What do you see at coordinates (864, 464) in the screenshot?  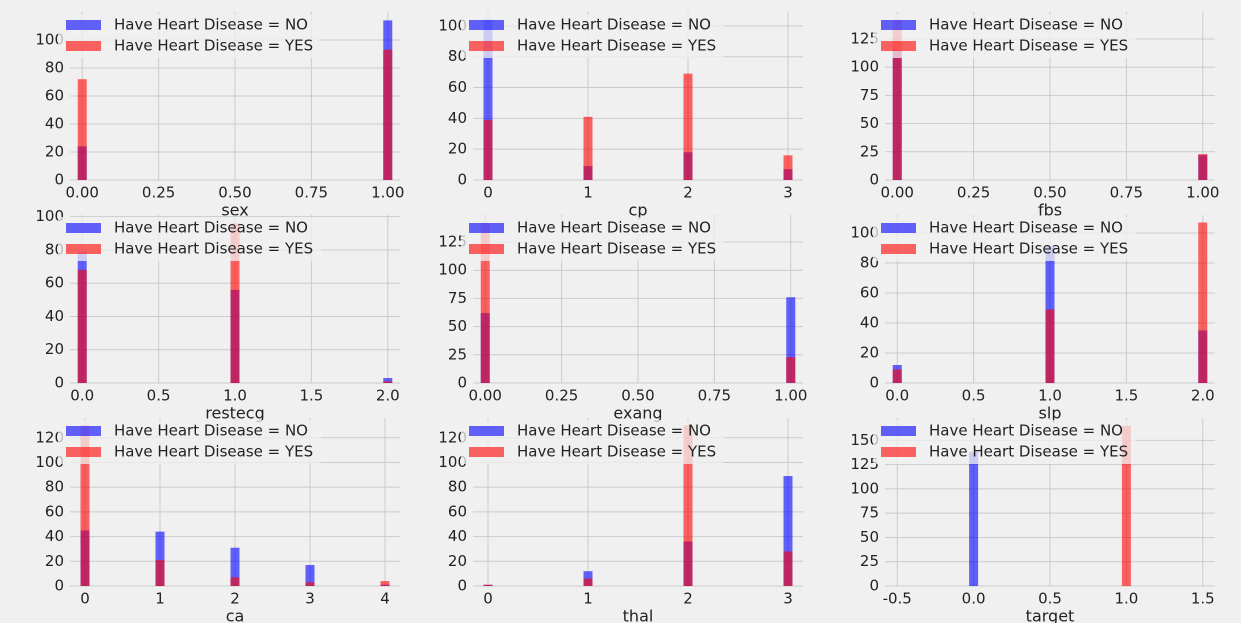 I see `y-tick-label: 125` at bounding box center [864, 464].